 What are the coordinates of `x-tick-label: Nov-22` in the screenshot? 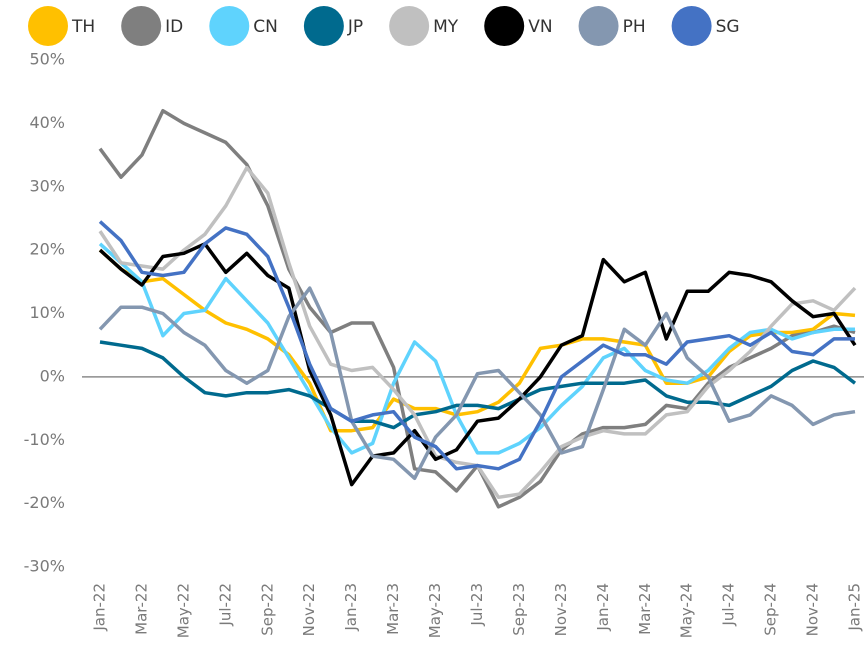 It's located at (309, 609).